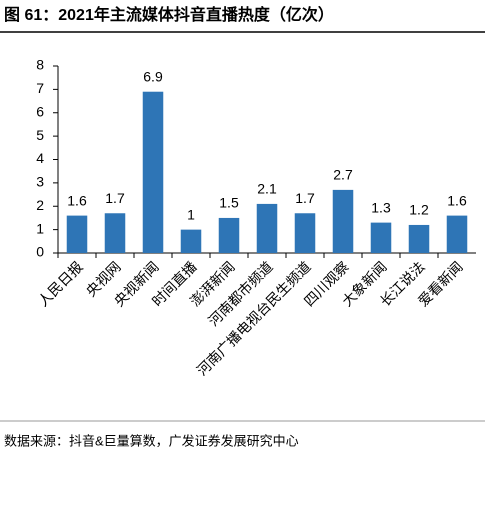 This screenshot has width=485, height=514. What do you see at coordinates (267, 189) in the screenshot?
I see `value-label: 2.1` at bounding box center [267, 189].